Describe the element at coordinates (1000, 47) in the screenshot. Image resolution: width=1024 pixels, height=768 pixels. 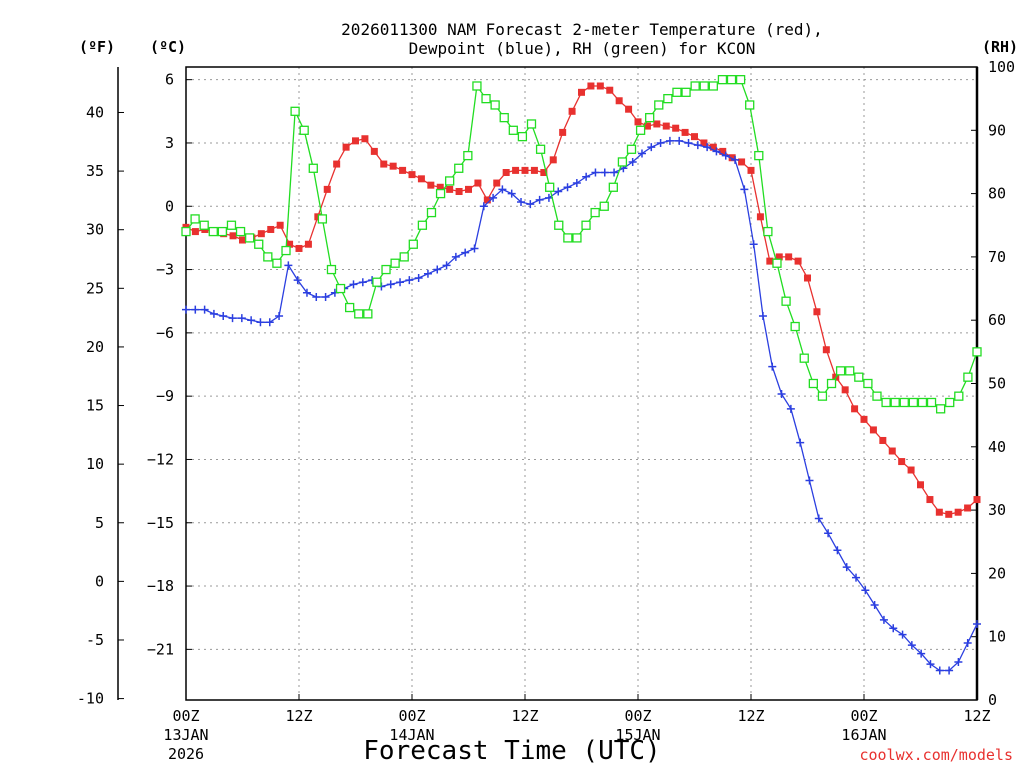
I see `rh-axis-unit: (RH)` at that location.